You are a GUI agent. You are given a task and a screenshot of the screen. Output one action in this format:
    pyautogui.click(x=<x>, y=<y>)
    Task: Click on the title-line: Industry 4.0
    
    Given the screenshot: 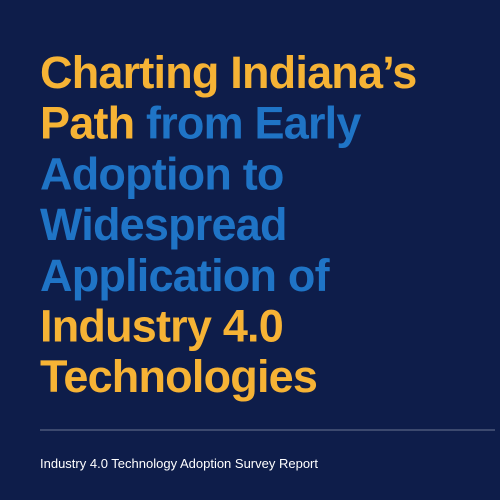 What is the action you would take?
    pyautogui.click(x=161, y=326)
    